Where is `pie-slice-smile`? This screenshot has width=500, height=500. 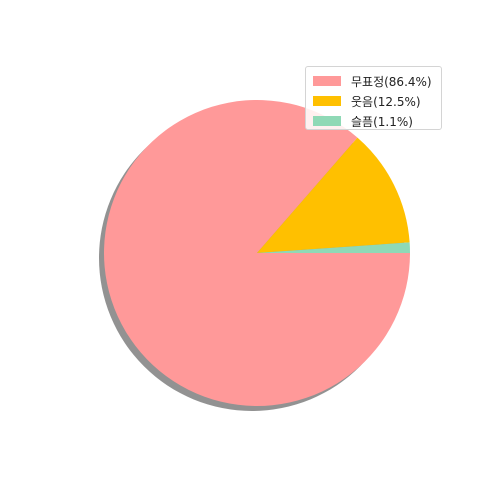
pie-slice-smile is located at coordinates (333, 195).